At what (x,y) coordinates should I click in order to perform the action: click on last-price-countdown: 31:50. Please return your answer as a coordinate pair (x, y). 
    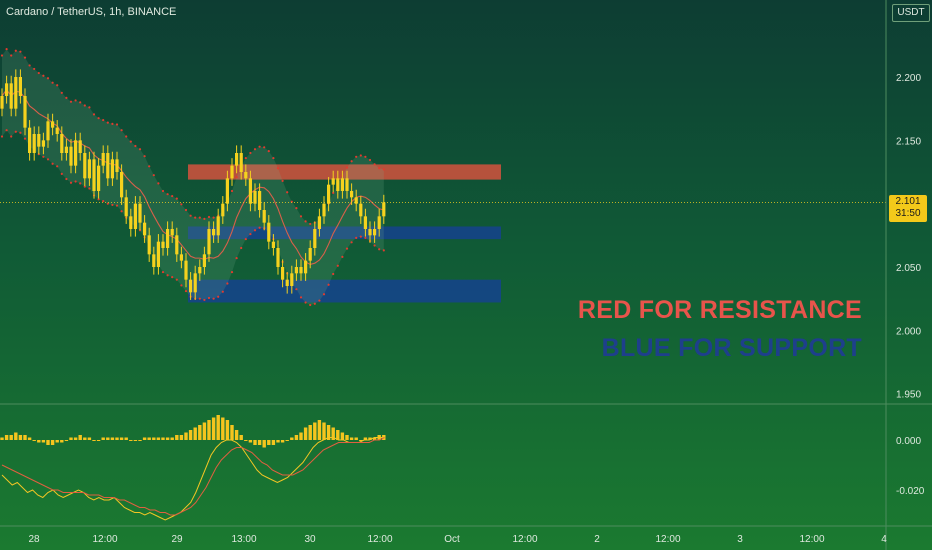
    Looking at the image, I should click on (908, 213).